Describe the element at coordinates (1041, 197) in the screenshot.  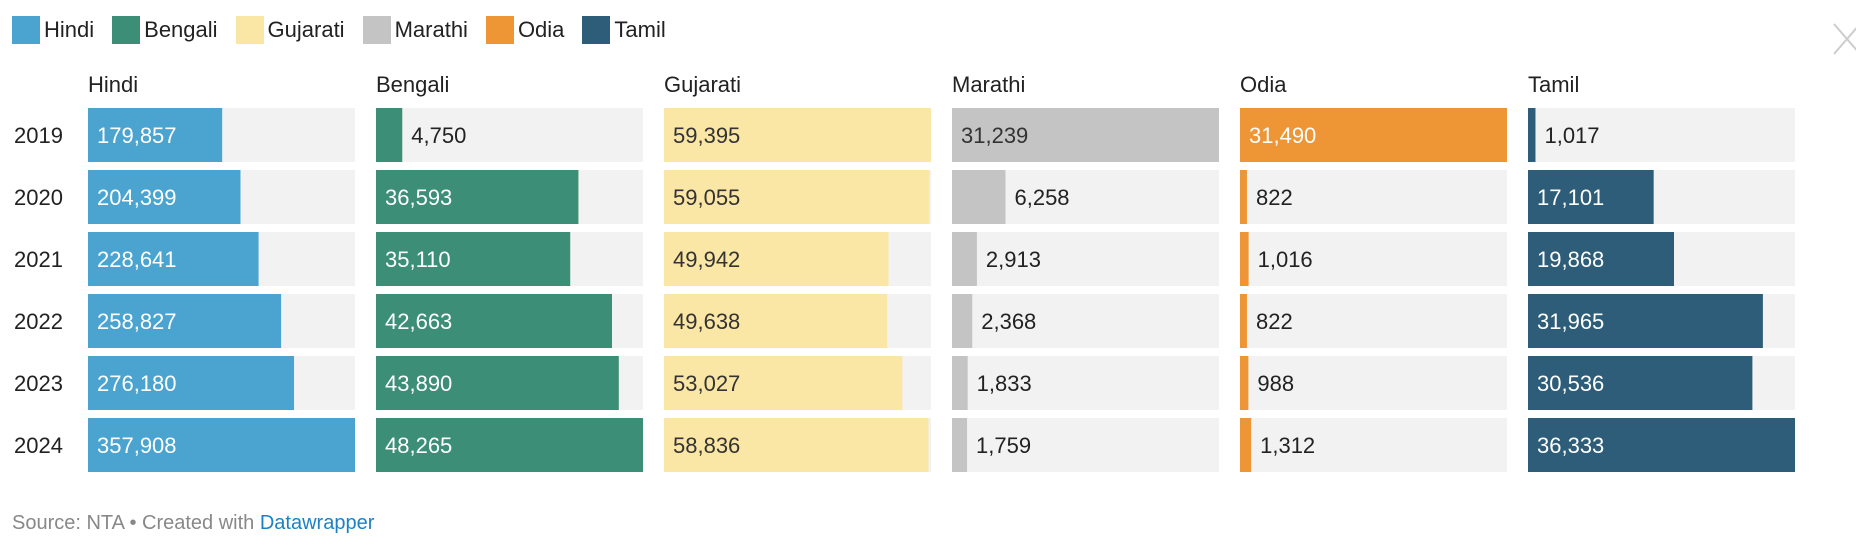
I see `value-label: 6,258` at that location.